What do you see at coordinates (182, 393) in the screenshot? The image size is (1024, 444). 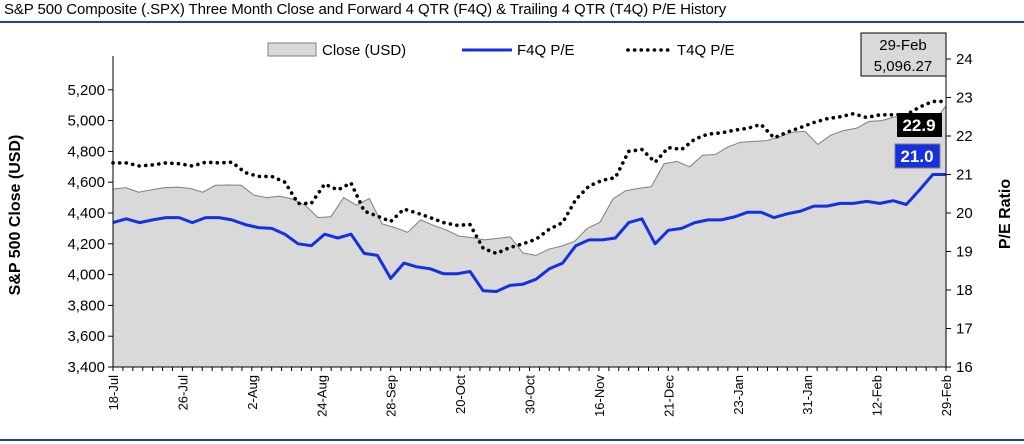 I see `x-tick-label: 26-Jul` at bounding box center [182, 393].